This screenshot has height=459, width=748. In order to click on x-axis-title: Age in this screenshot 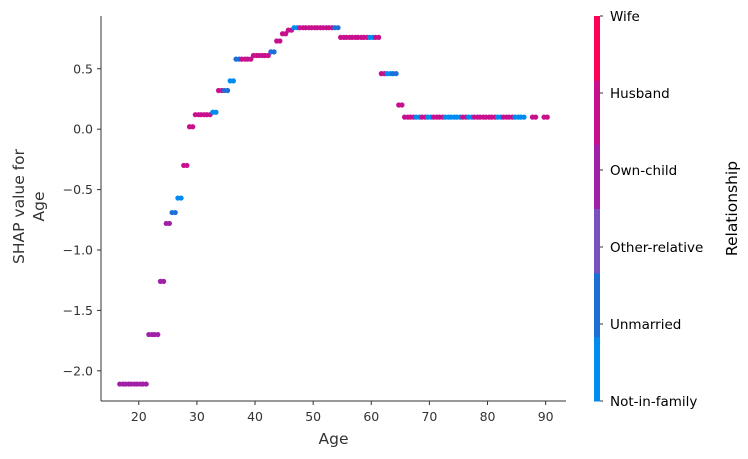, I will do `click(334, 439)`.